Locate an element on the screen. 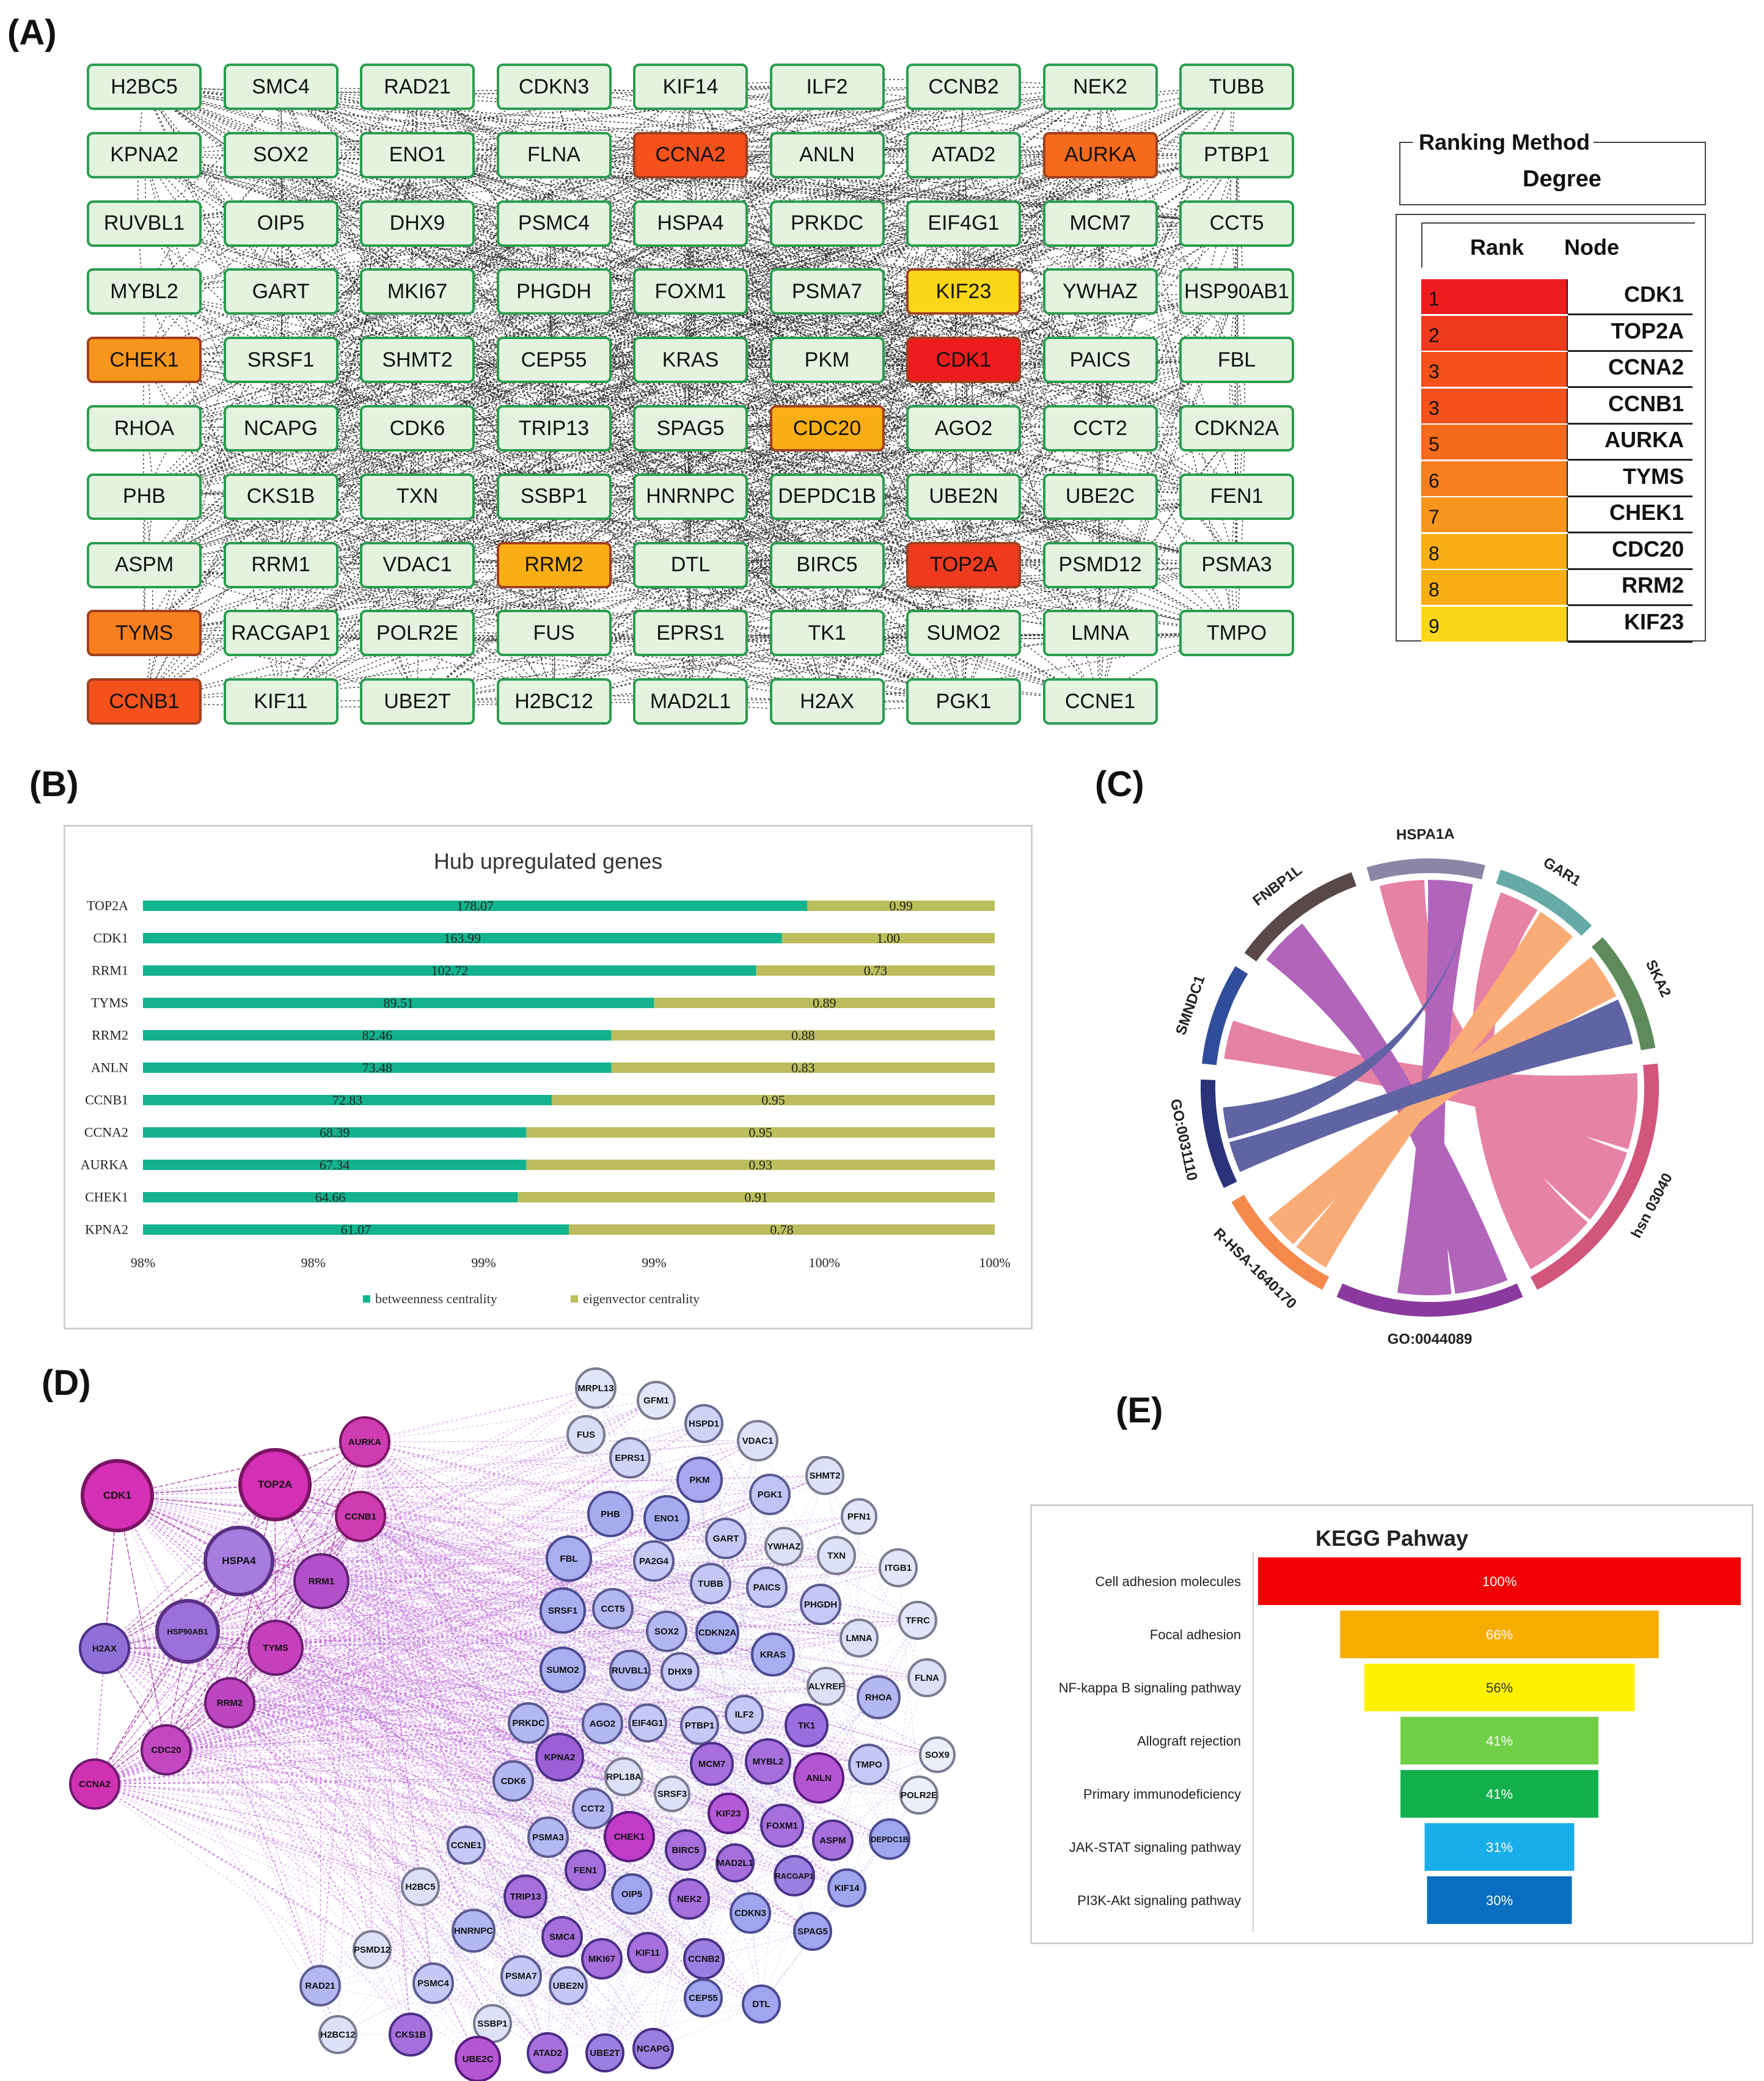 This screenshot has width=1764, height=2081. network-node-ncapg: NCAPG is located at coordinates (653, 2048).